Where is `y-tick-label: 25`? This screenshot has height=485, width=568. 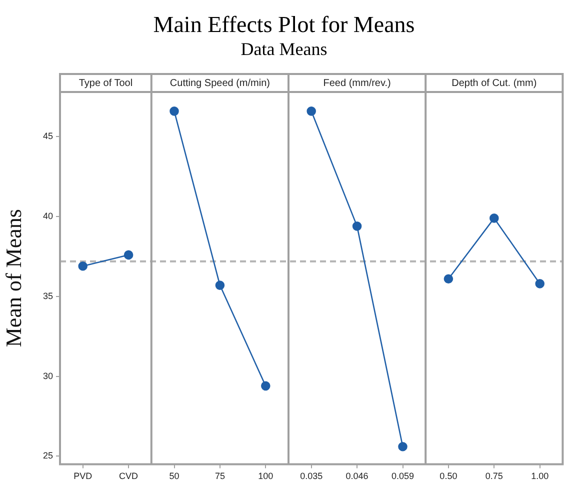 y-tick-label: 25 is located at coordinates (47, 455).